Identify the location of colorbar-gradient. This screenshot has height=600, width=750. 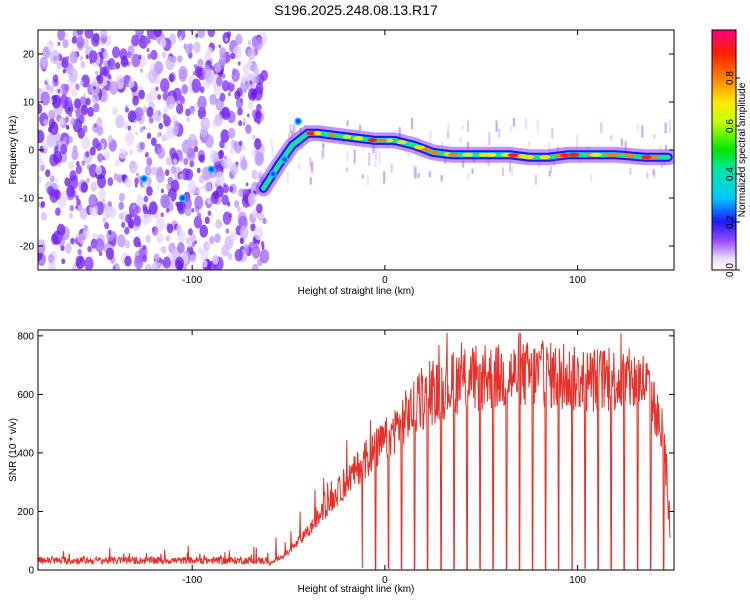
(724, 150).